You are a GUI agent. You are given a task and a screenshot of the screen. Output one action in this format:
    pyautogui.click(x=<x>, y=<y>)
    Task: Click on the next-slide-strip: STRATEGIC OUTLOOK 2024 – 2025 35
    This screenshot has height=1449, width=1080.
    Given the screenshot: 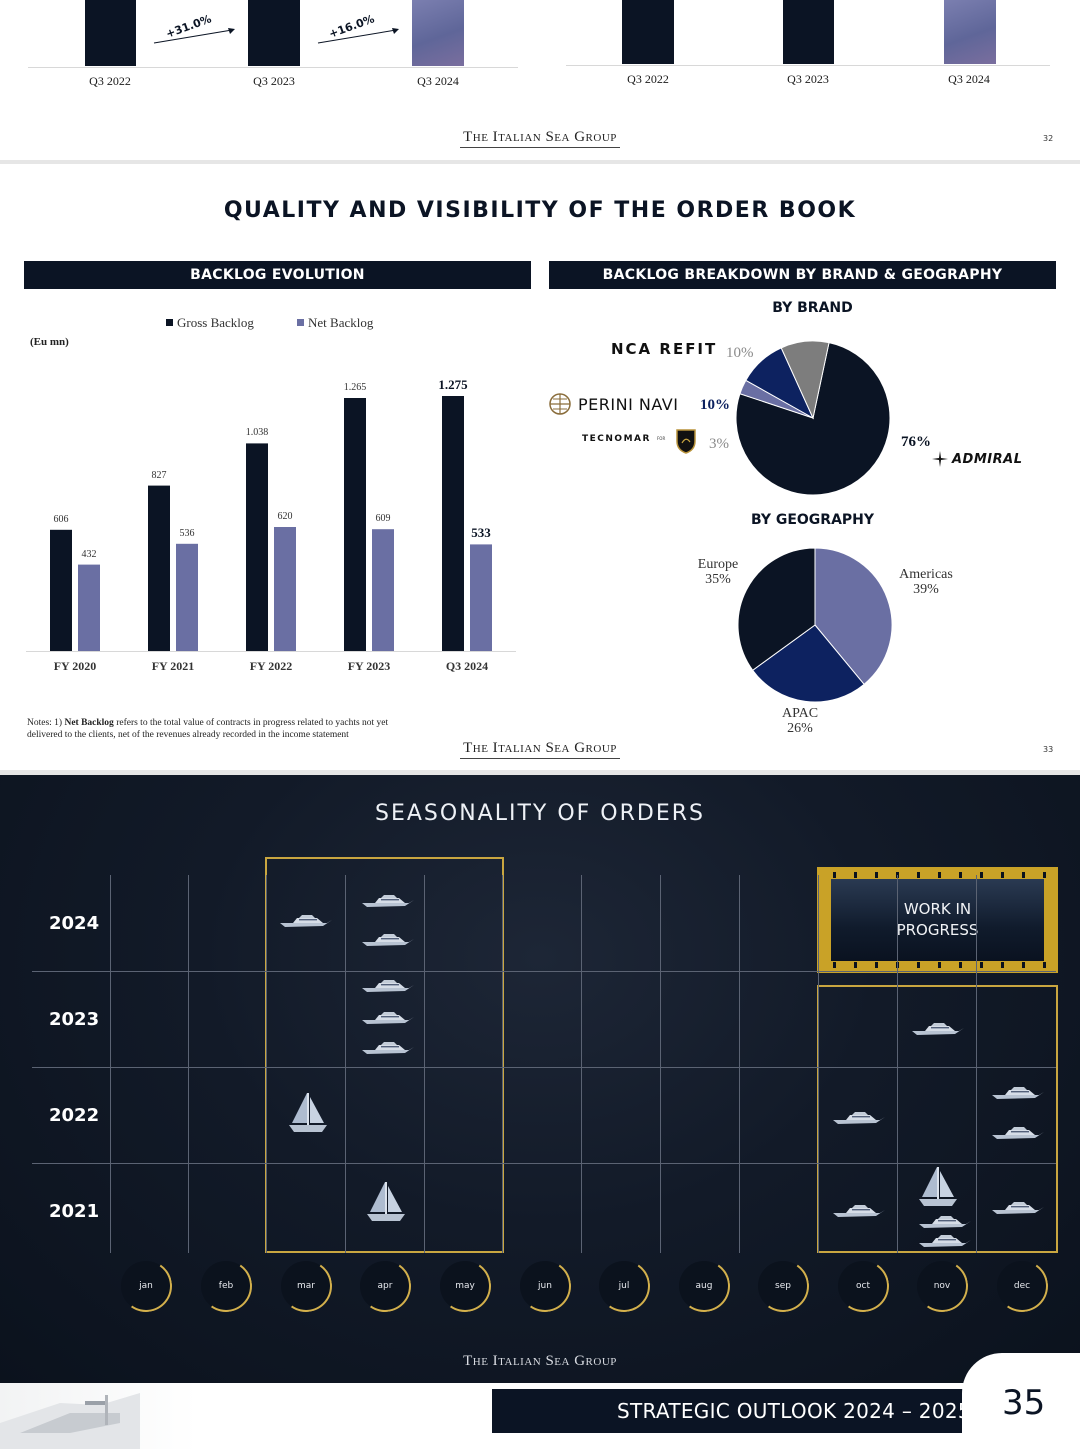 What is the action you would take?
    pyautogui.click(x=540, y=1401)
    